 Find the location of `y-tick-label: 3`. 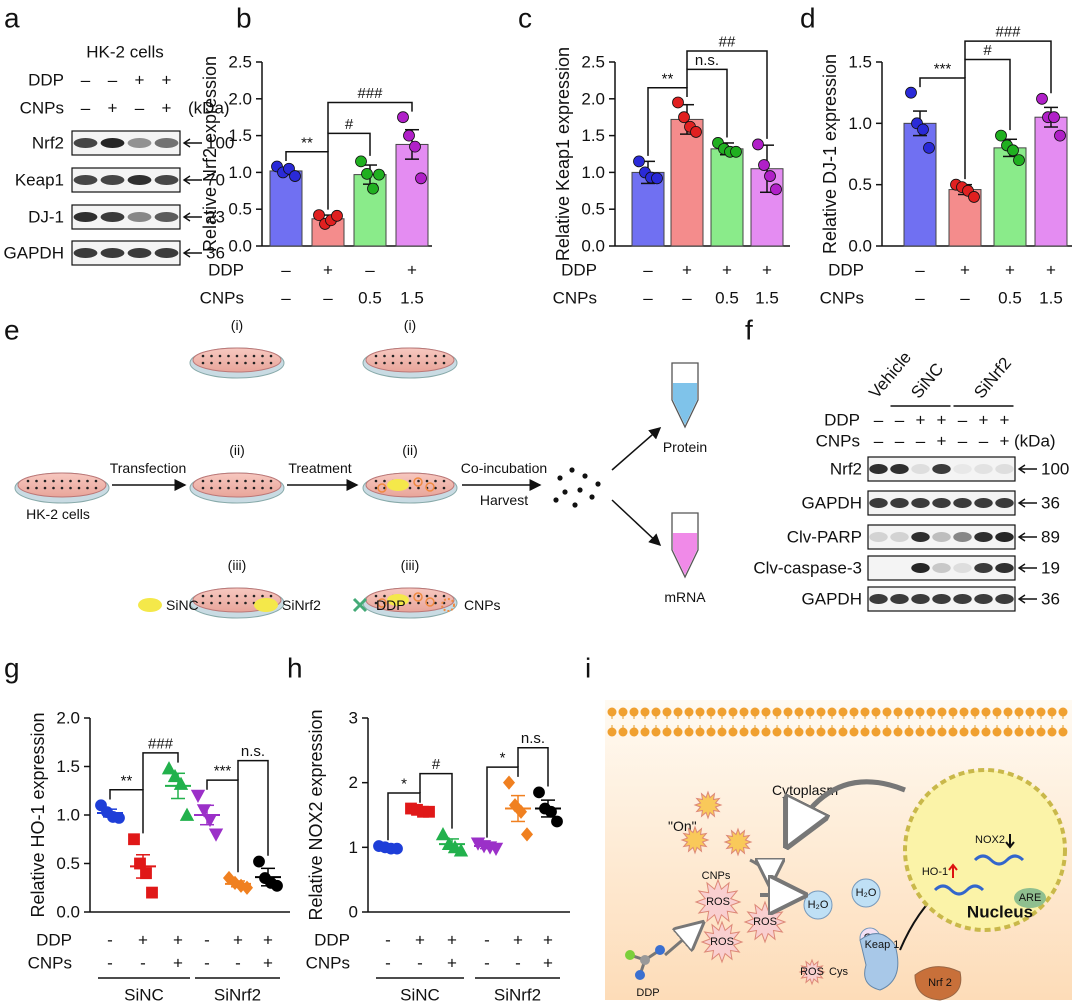

y-tick-label: 3 is located at coordinates (353, 718).